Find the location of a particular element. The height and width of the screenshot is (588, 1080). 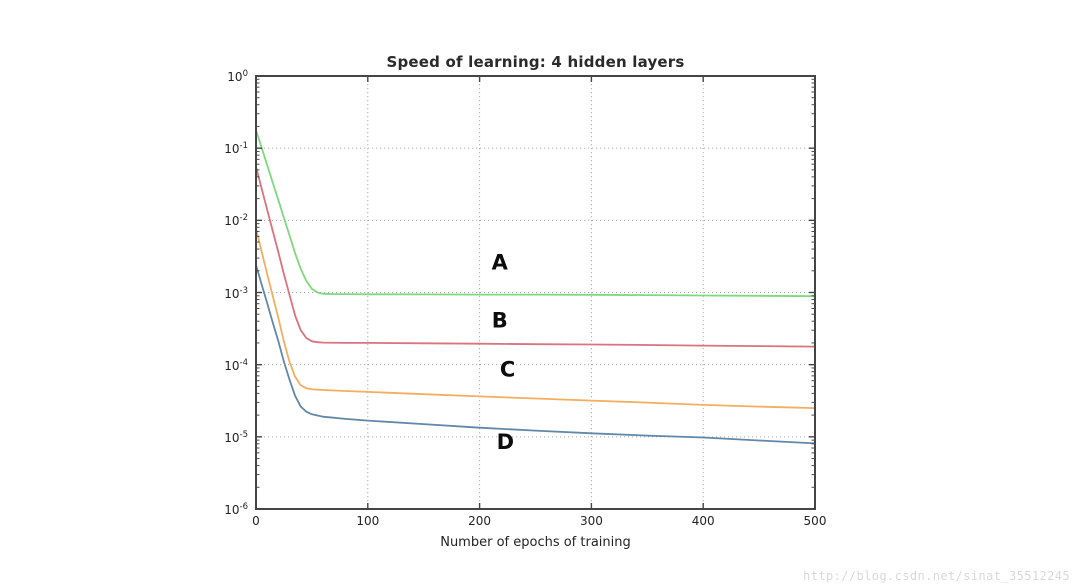

x-axis-label: Number of epochs of training is located at coordinates (535, 542).